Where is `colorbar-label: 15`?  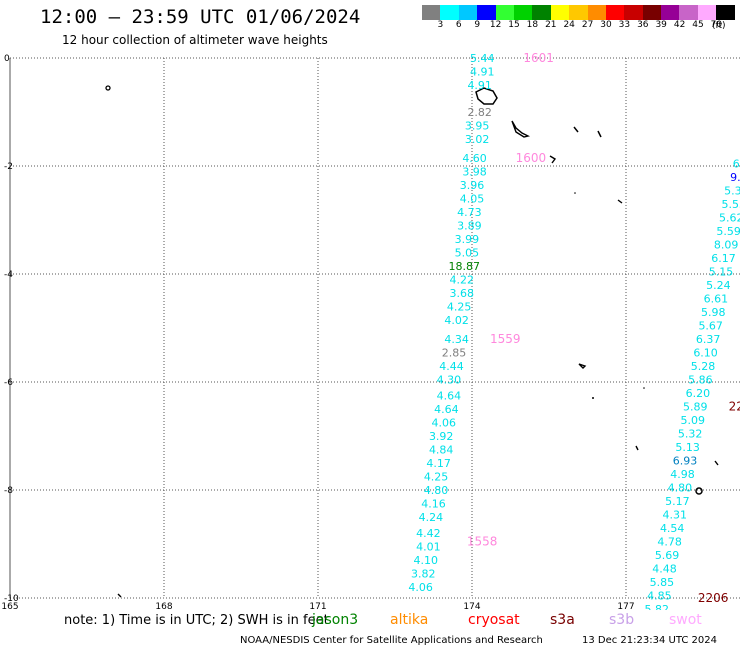
colorbar-label: 15 is located at coordinates (514, 25).